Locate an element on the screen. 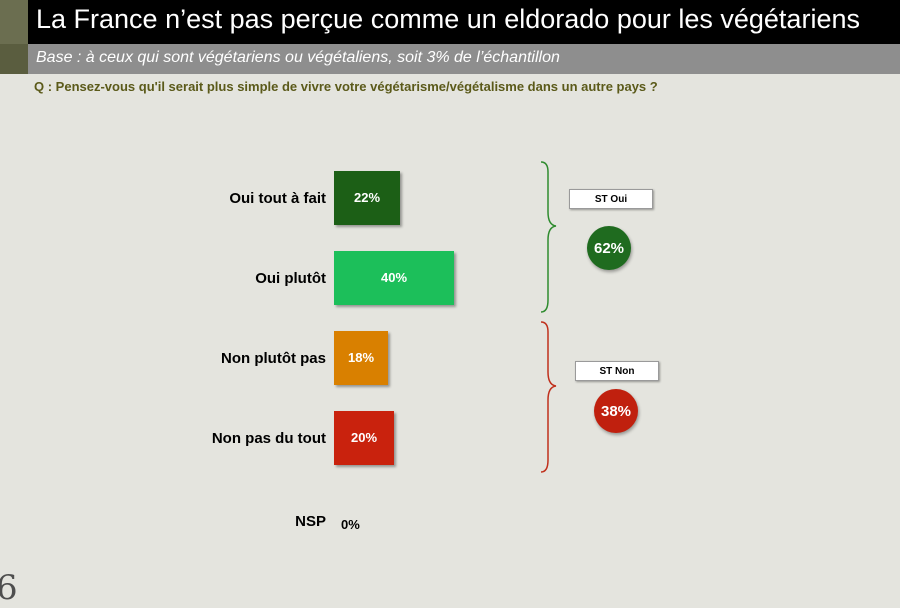  bar-non-plutot-pas is located at coordinates (361, 358).